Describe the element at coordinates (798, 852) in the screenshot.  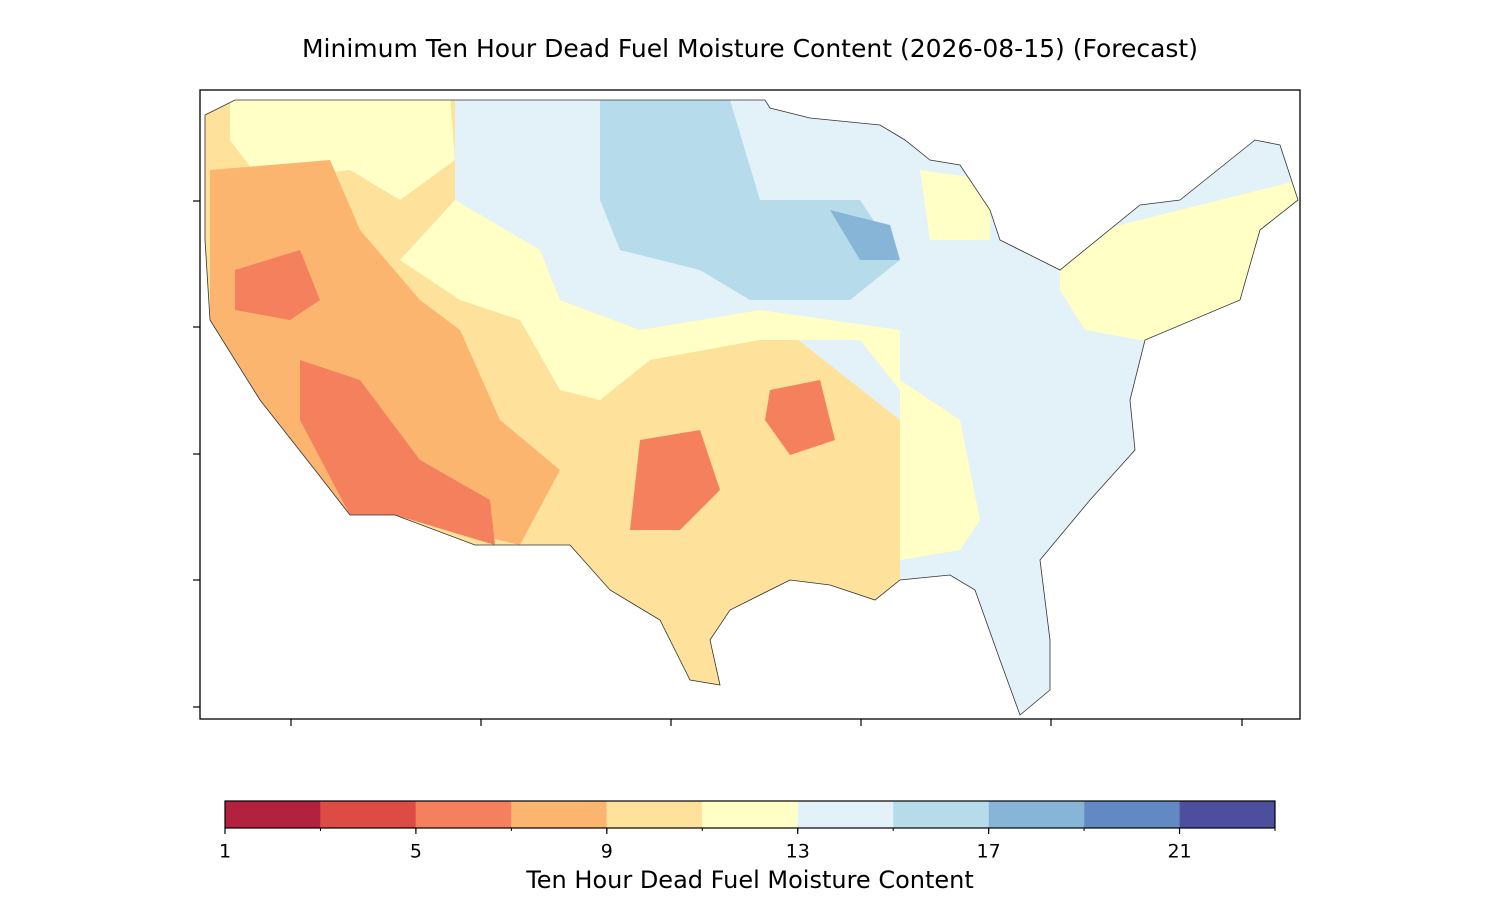
I see `colorbar-tick-label: 13` at that location.